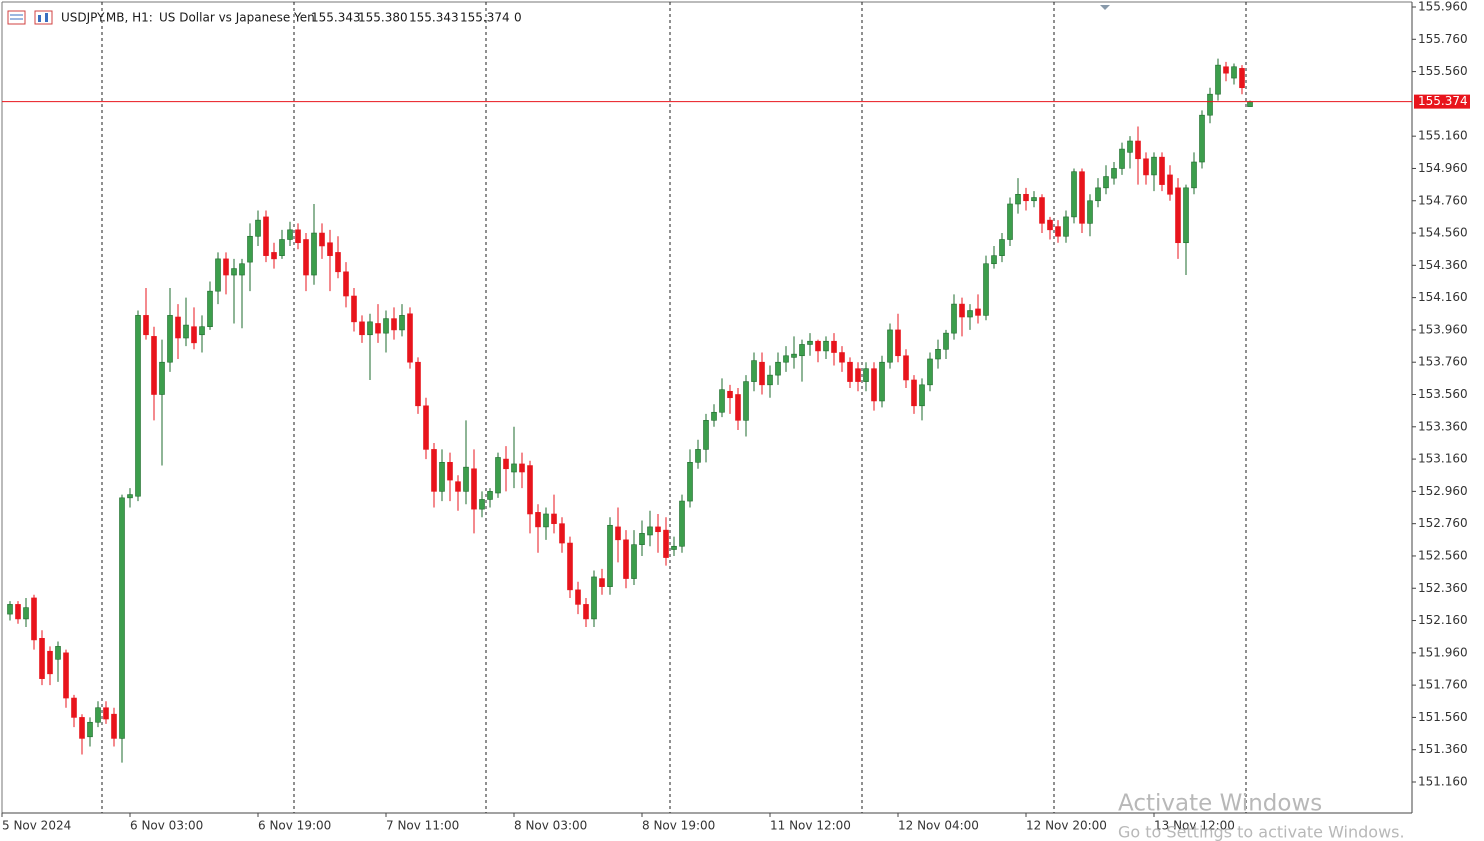  I want to click on x-tick-label: 11 Nov 12:00, so click(810, 826).